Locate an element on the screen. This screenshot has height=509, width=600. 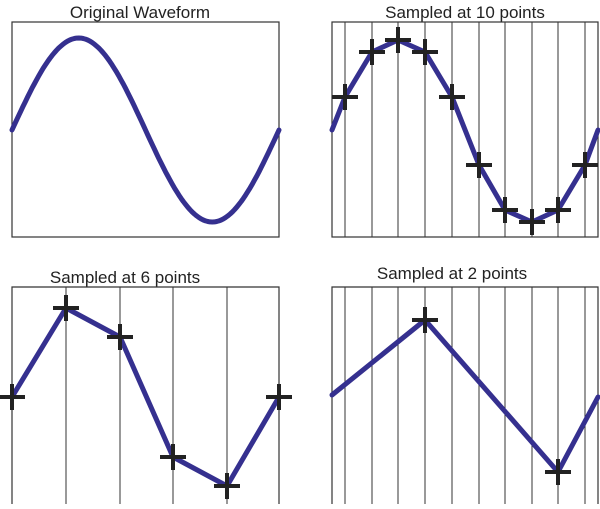
panel-title: Sampled at 10 points is located at coordinates (465, 12).